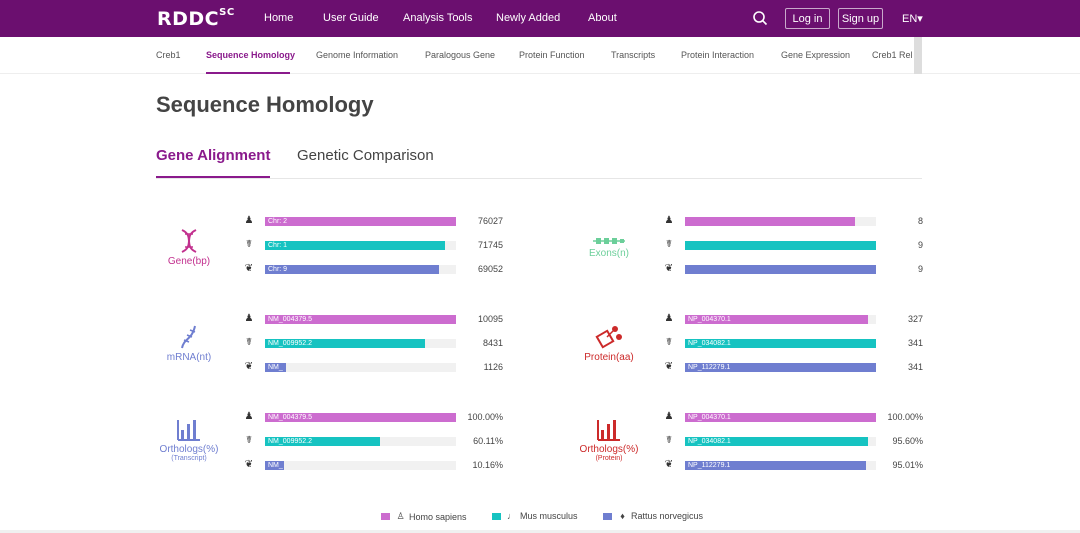 The height and width of the screenshot is (533, 1080). What do you see at coordinates (896, 55) in the screenshot?
I see `subnav-creb1-related: Creb1 Rel >` at bounding box center [896, 55].